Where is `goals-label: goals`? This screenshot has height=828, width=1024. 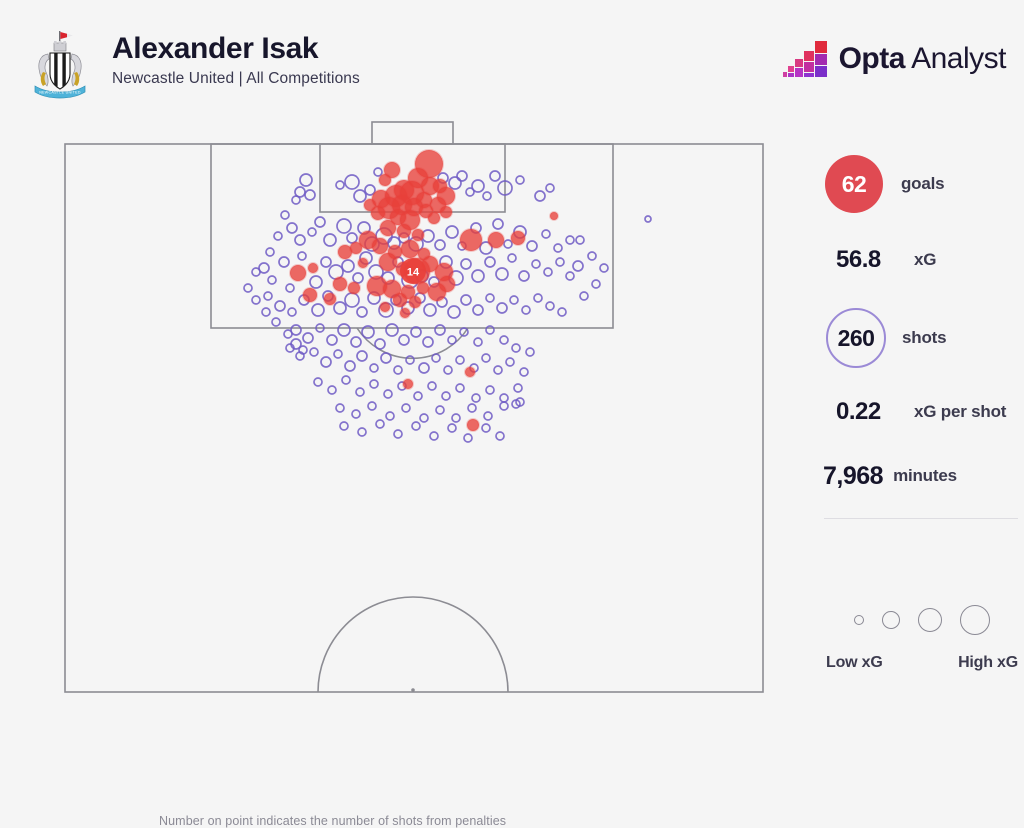
goals-label: goals is located at coordinates (923, 183).